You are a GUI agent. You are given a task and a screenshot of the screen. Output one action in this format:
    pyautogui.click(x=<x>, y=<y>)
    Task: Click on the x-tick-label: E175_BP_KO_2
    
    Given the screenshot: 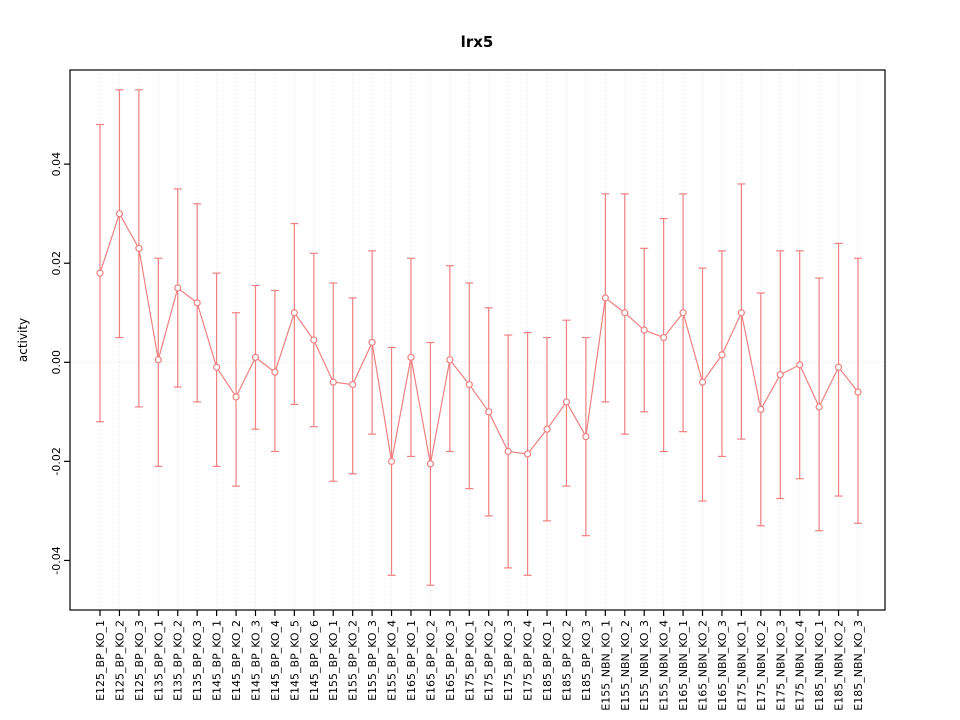 What is the action you would take?
    pyautogui.click(x=489, y=660)
    